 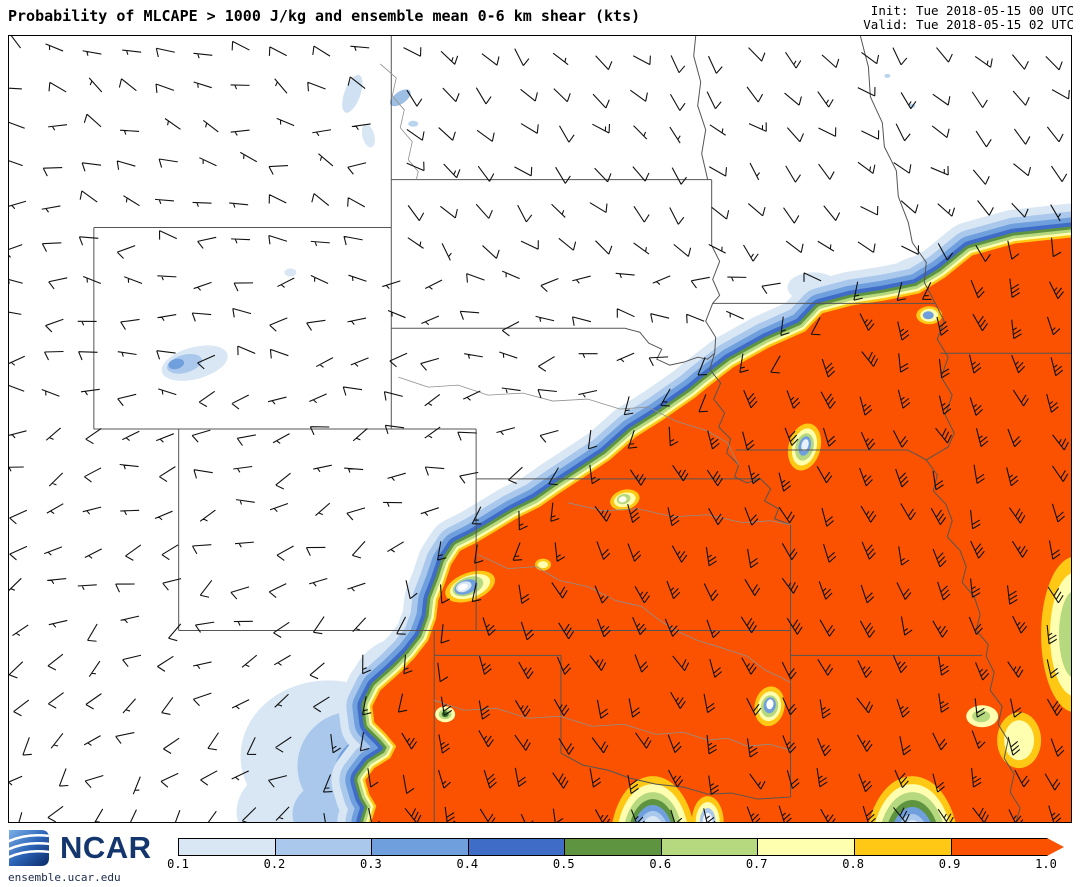 What do you see at coordinates (853, 864) in the screenshot?
I see `colorbar-tick-label: 0.8` at bounding box center [853, 864].